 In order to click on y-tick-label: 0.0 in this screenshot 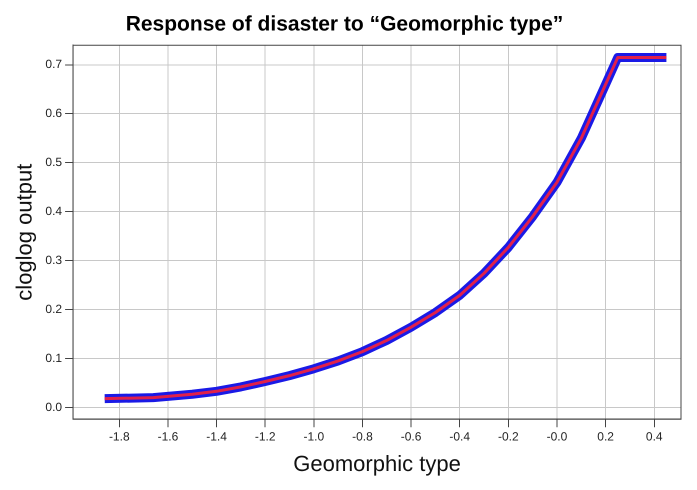, I will do `click(53, 407)`.